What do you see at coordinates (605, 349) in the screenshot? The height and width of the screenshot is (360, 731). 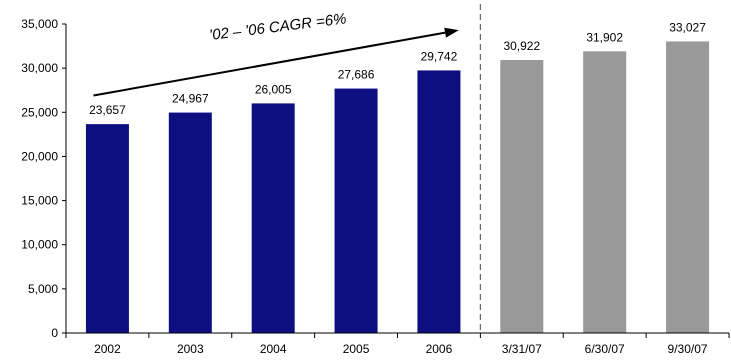 I see `x-category-label: 6/30/07` at bounding box center [605, 349].